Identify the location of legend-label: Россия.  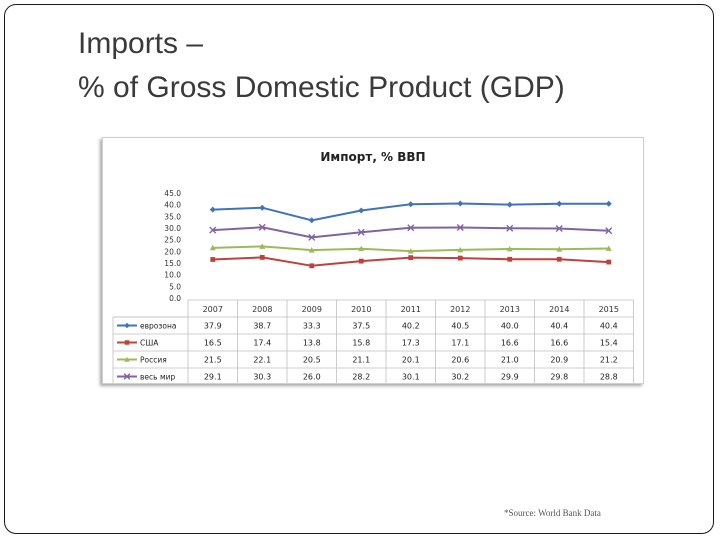
(153, 360).